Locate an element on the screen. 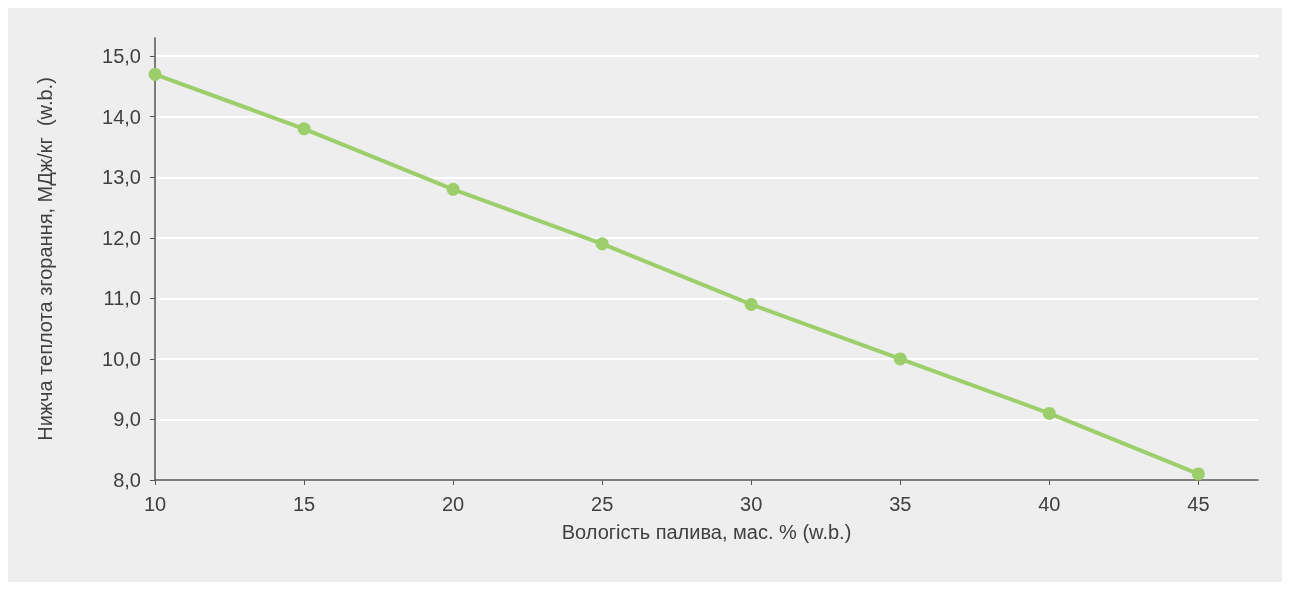  x-tick-label: 20 is located at coordinates (453, 504).